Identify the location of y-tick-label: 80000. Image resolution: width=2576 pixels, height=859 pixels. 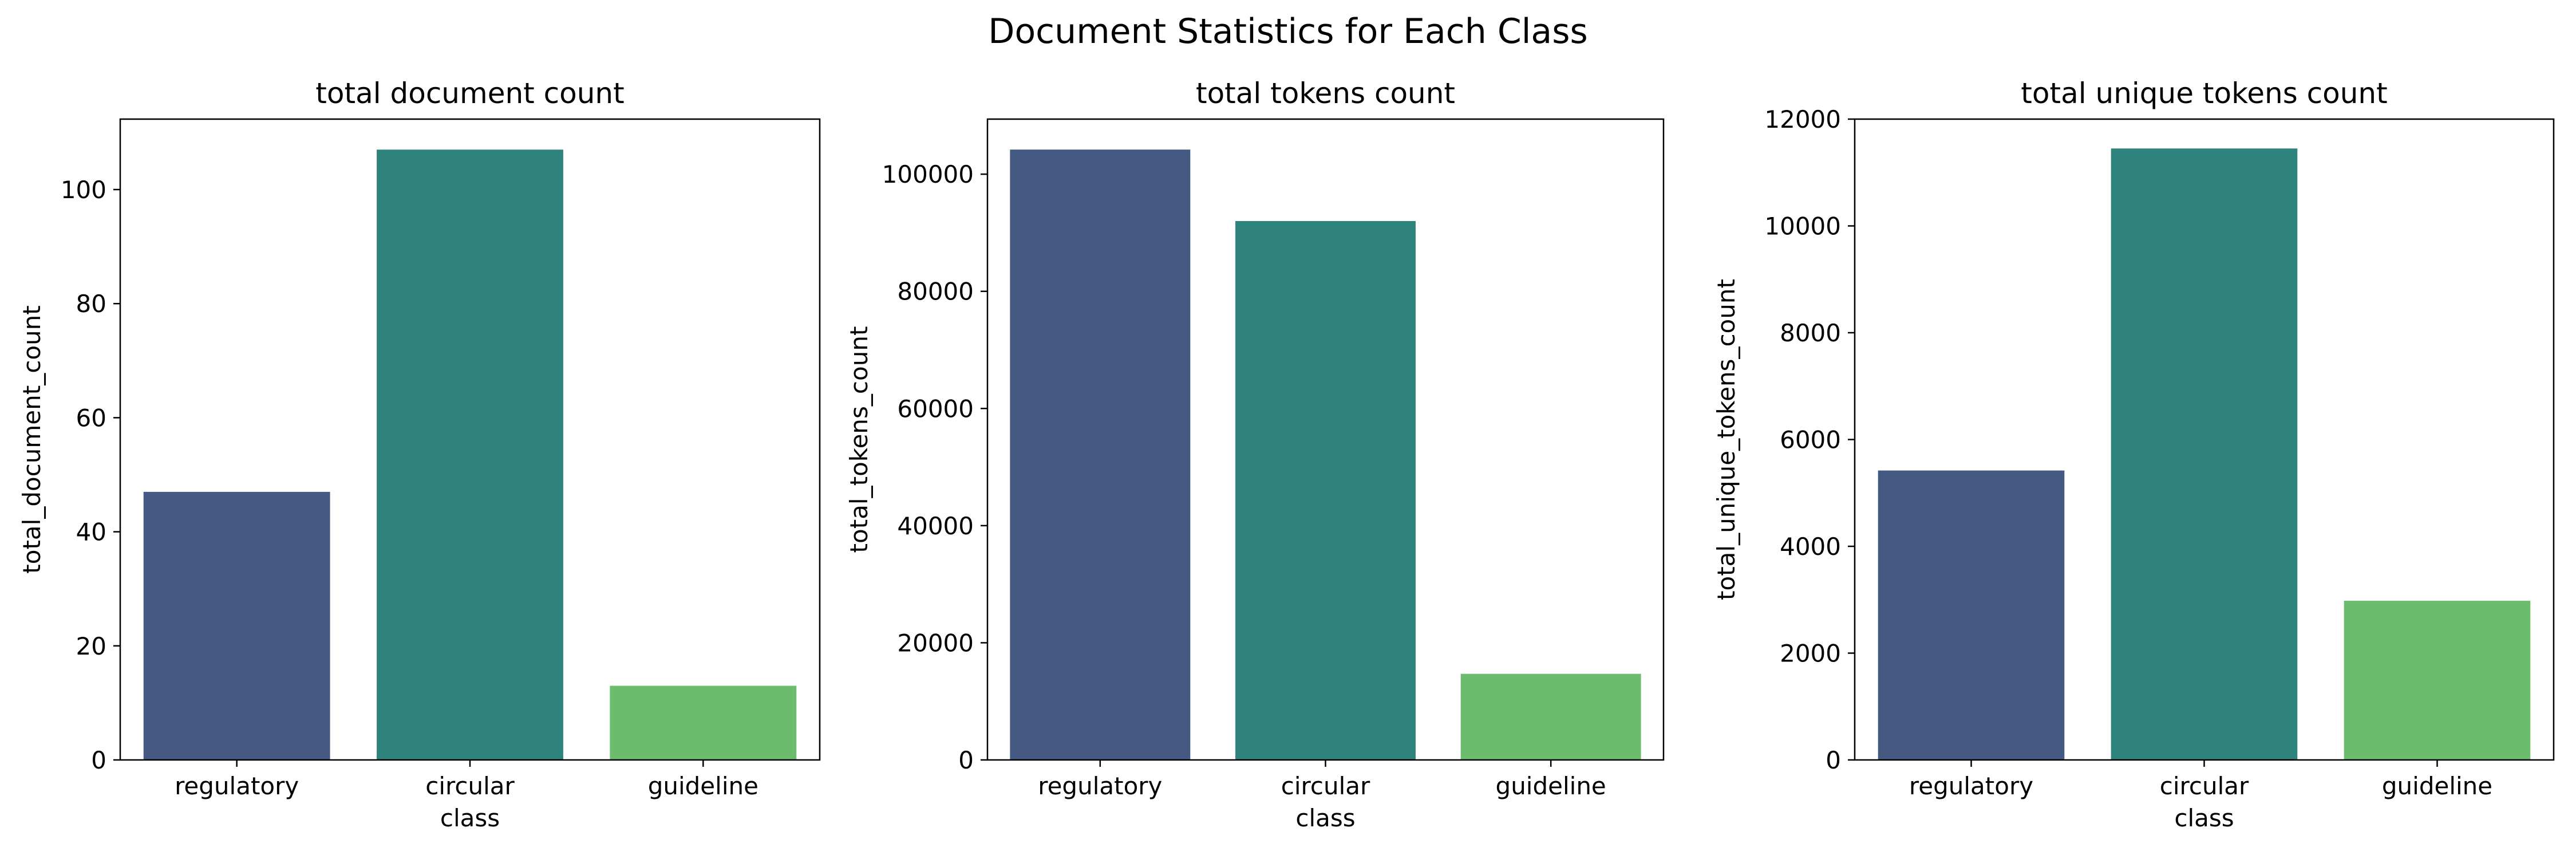
(935, 292).